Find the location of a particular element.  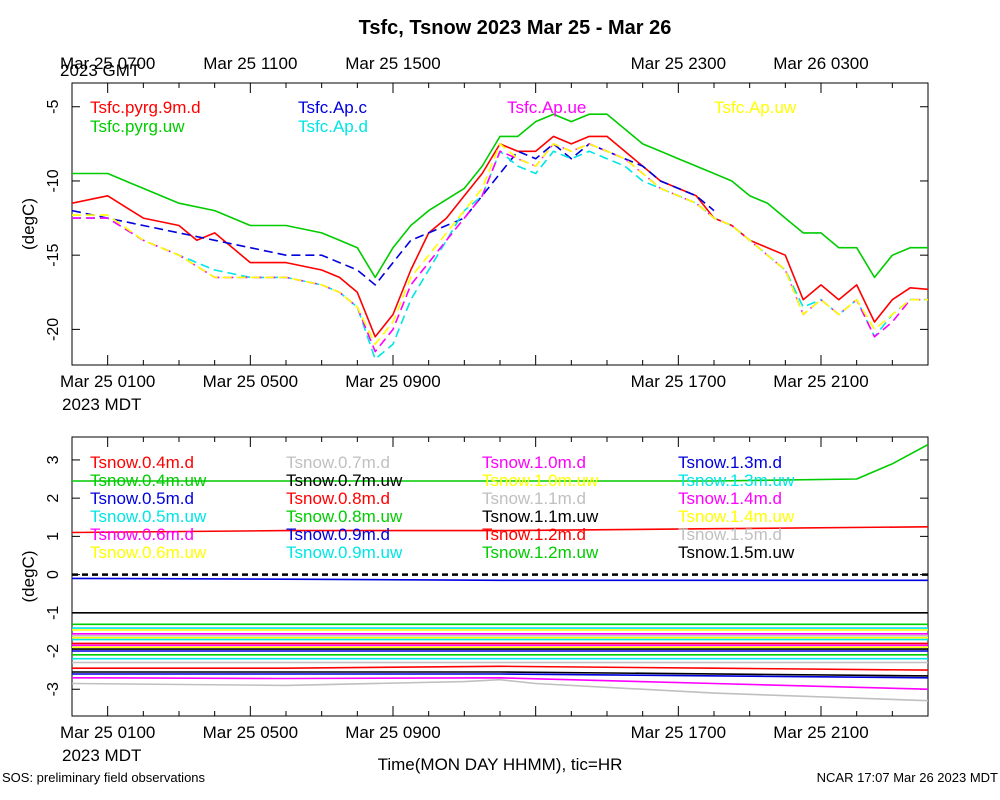

top-axis-units: 2023 GMT is located at coordinates (100, 70).